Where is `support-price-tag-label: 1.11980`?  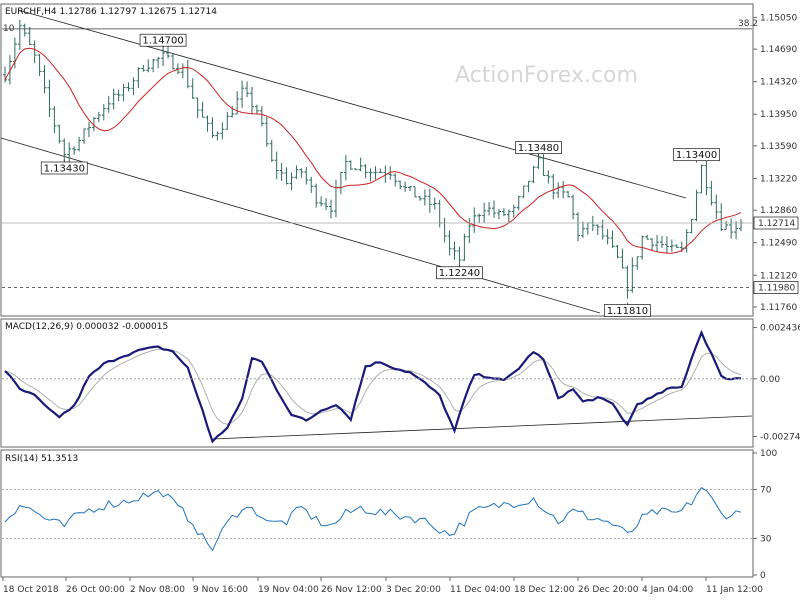
support-price-tag-label: 1.11980 is located at coordinates (776, 289).